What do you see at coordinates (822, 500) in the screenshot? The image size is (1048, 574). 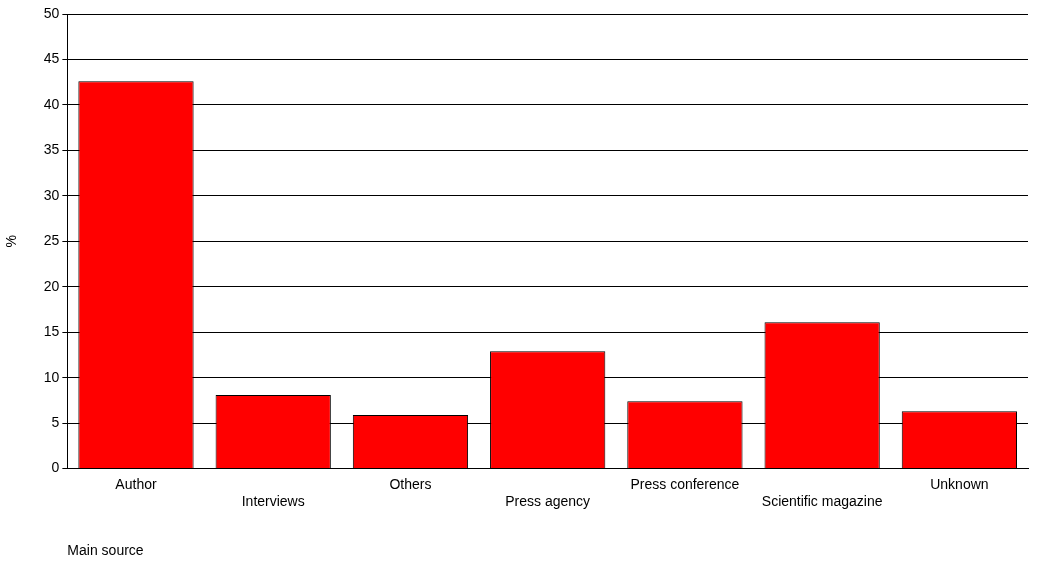 I see `x-tick-label: Scientific magazine` at bounding box center [822, 500].